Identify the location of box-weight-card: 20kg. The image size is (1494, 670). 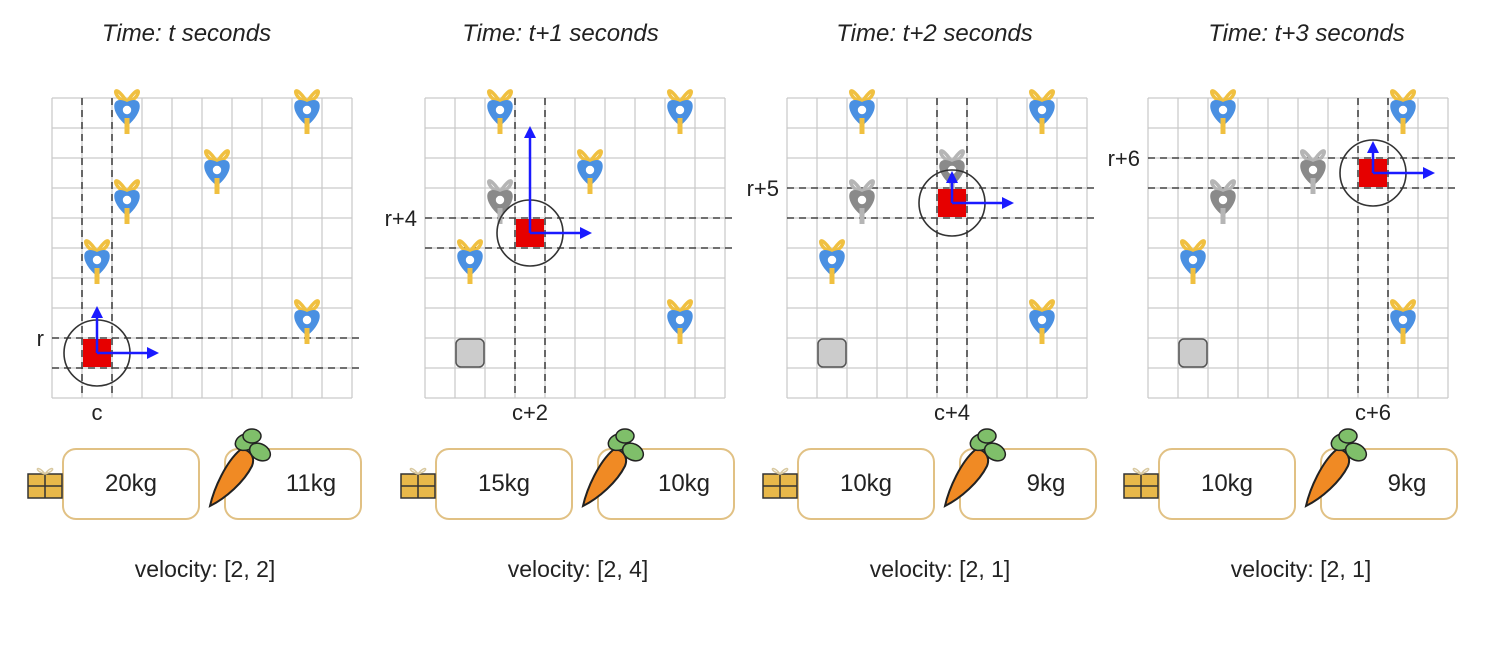
(131, 484).